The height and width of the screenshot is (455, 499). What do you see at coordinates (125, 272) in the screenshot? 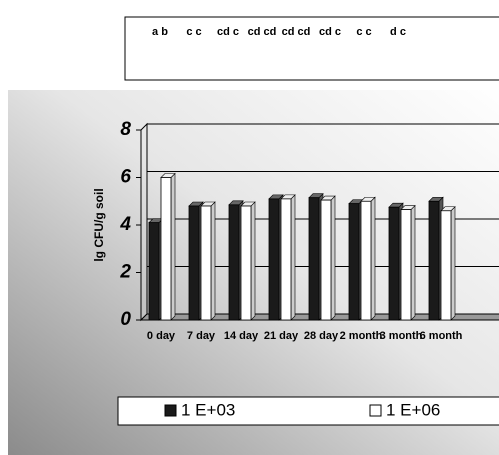
I see `y-tick-label: 2` at bounding box center [125, 272].